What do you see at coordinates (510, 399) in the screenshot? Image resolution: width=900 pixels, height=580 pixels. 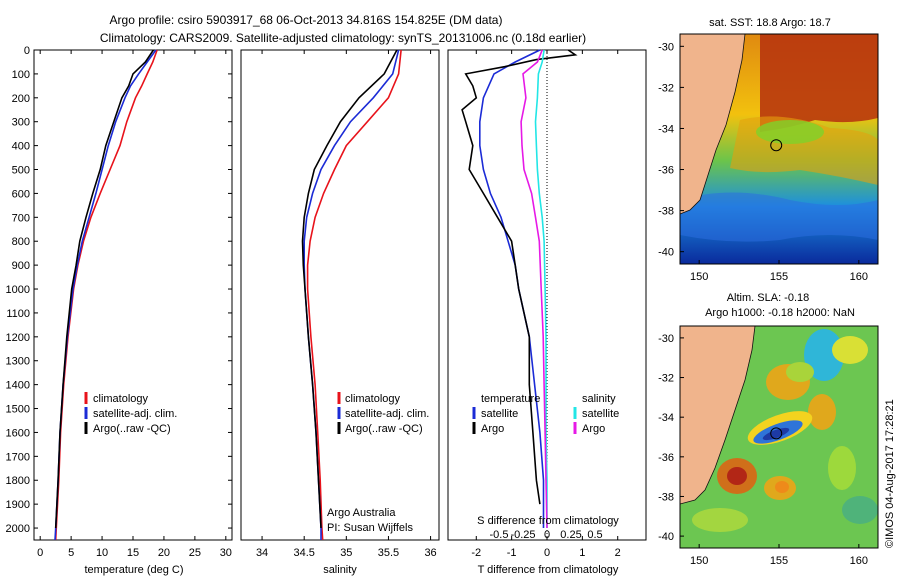 I see `legend-title-temperature: temperature` at bounding box center [510, 399].